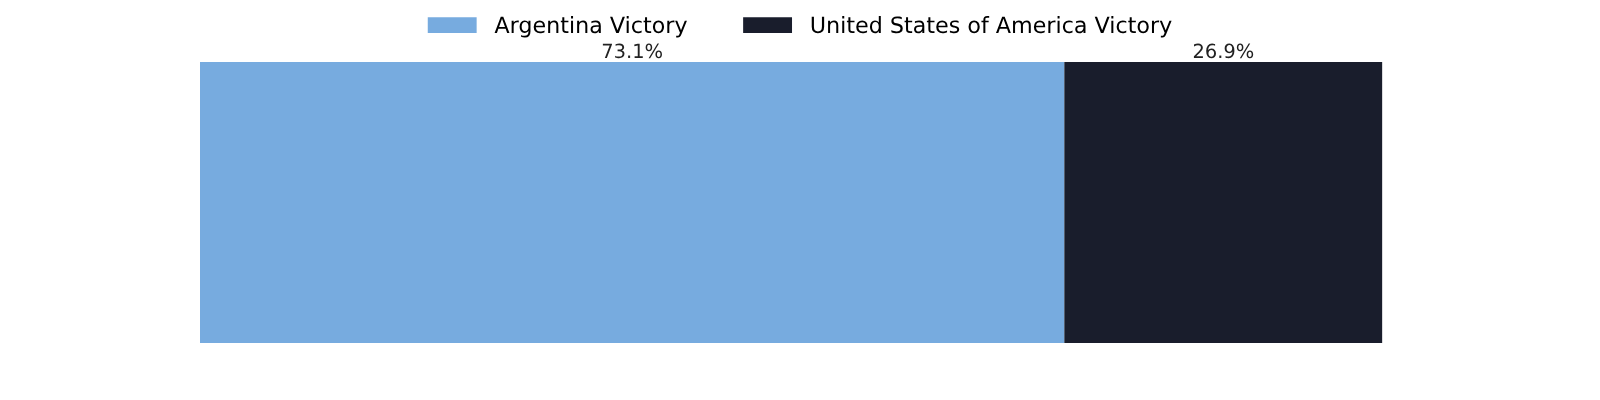 The height and width of the screenshot is (400, 1600). I want to click on legend-label: United States of America Victory, so click(991, 27).